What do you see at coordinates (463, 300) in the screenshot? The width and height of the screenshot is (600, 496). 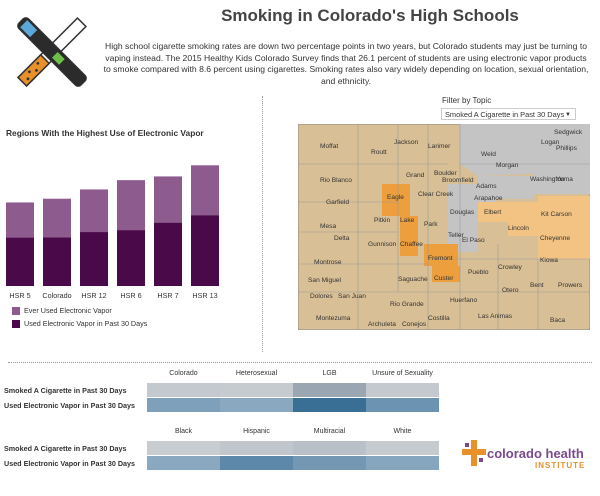 I see `svg-text: Huerfano` at bounding box center [463, 300].